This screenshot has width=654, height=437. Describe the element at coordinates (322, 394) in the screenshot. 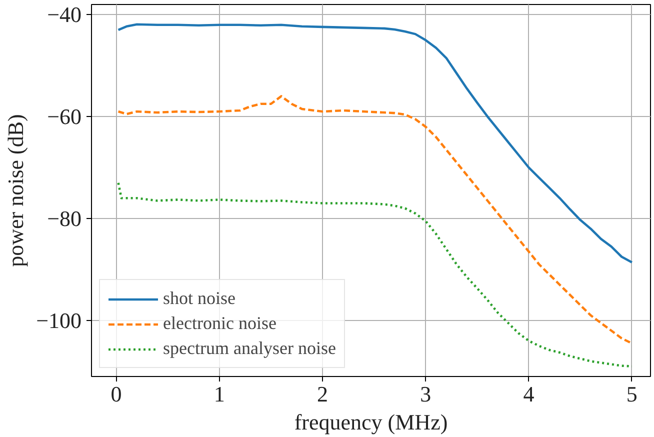

I see `x-tick-label: 2` at that location.